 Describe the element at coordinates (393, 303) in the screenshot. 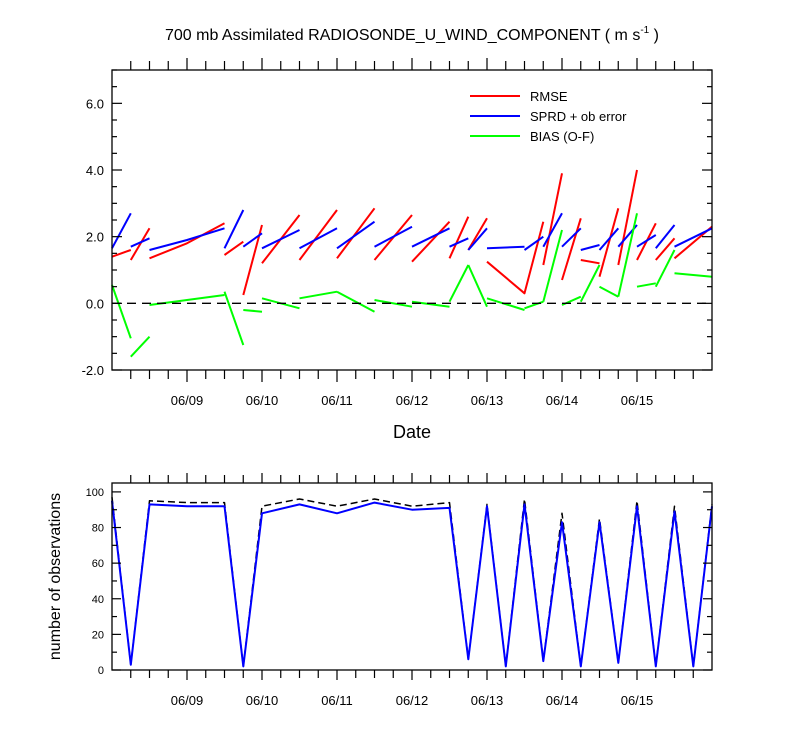

I see `series-bias-o-f--segment-8` at that location.